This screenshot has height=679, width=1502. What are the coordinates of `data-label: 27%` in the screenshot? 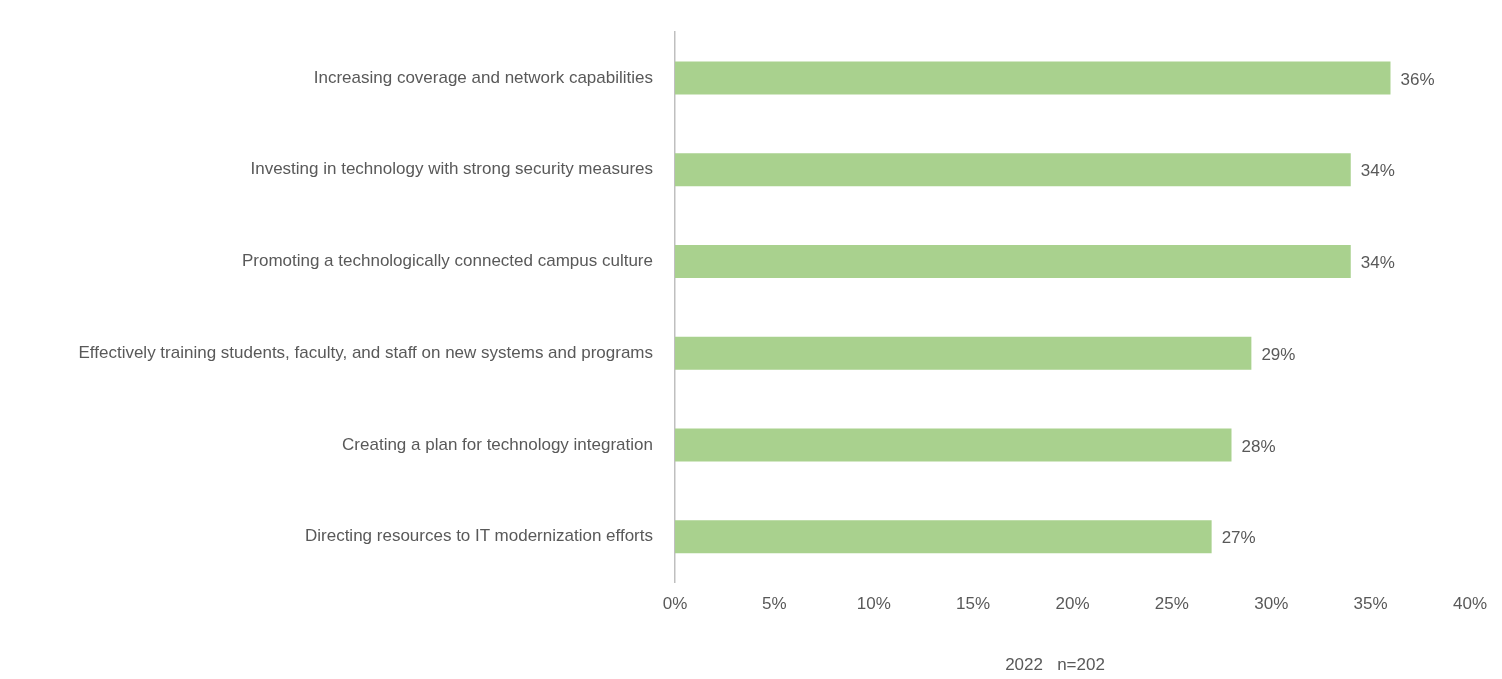 It's located at (1238, 538).